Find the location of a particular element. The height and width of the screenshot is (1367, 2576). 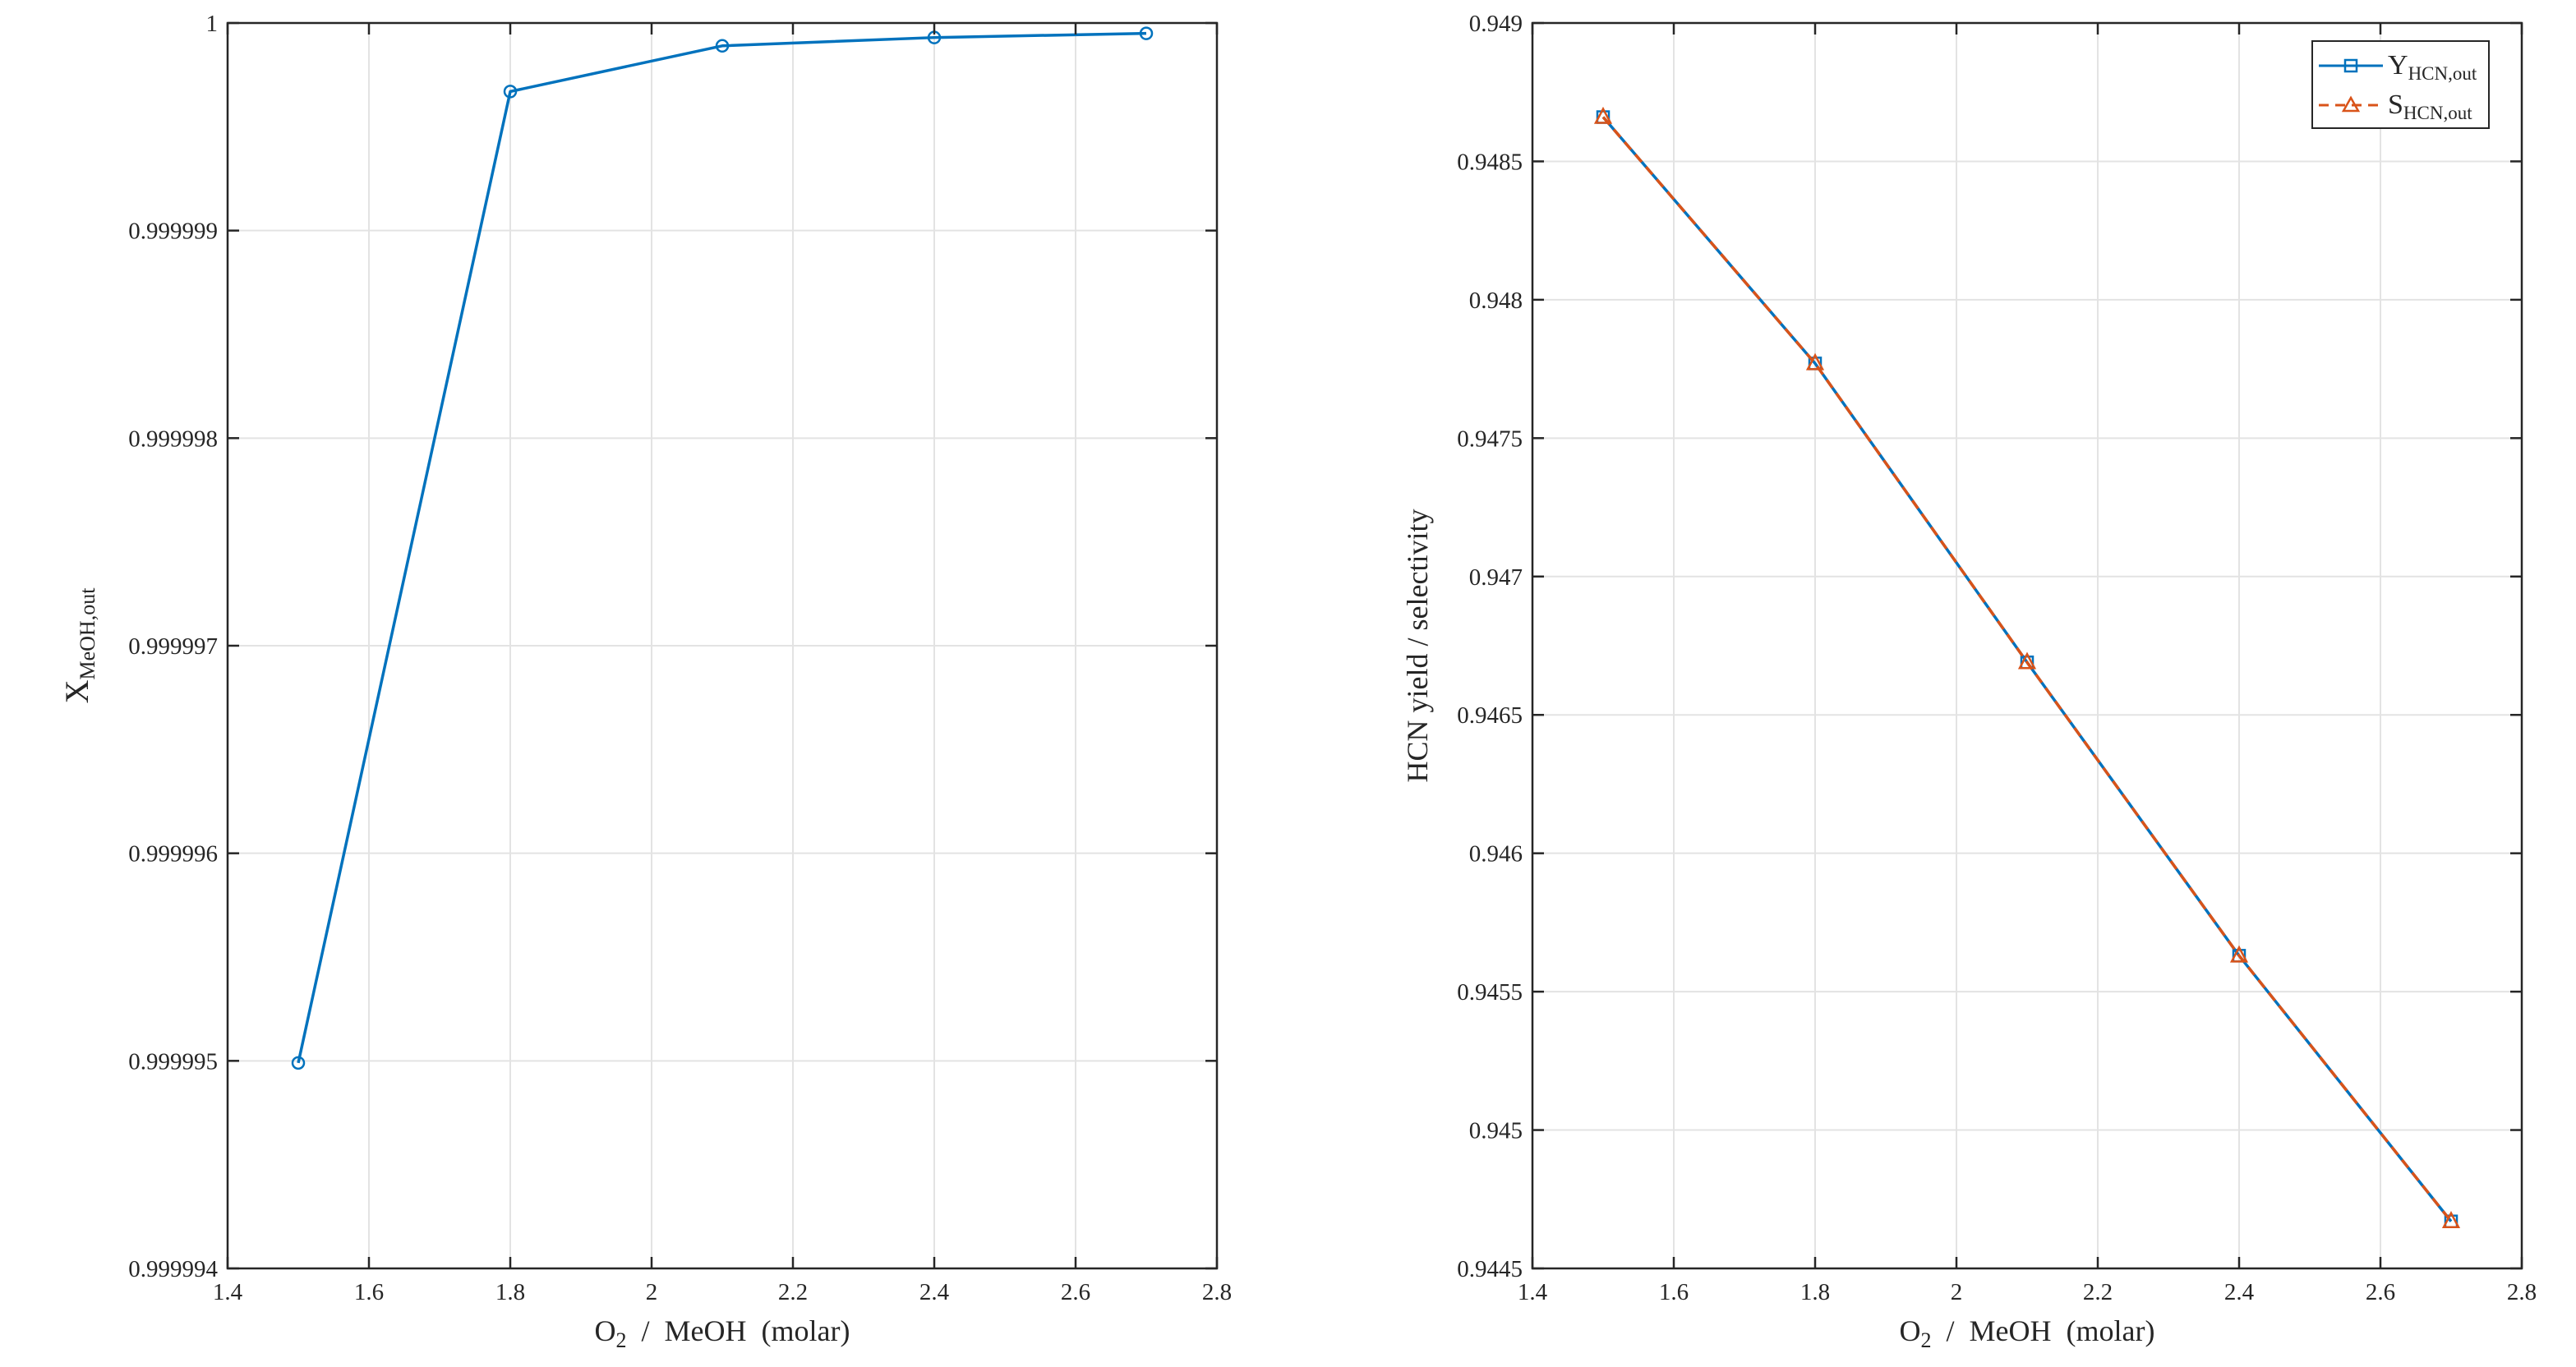

y-axis-label: XMeOH,out is located at coordinates (78, 646).